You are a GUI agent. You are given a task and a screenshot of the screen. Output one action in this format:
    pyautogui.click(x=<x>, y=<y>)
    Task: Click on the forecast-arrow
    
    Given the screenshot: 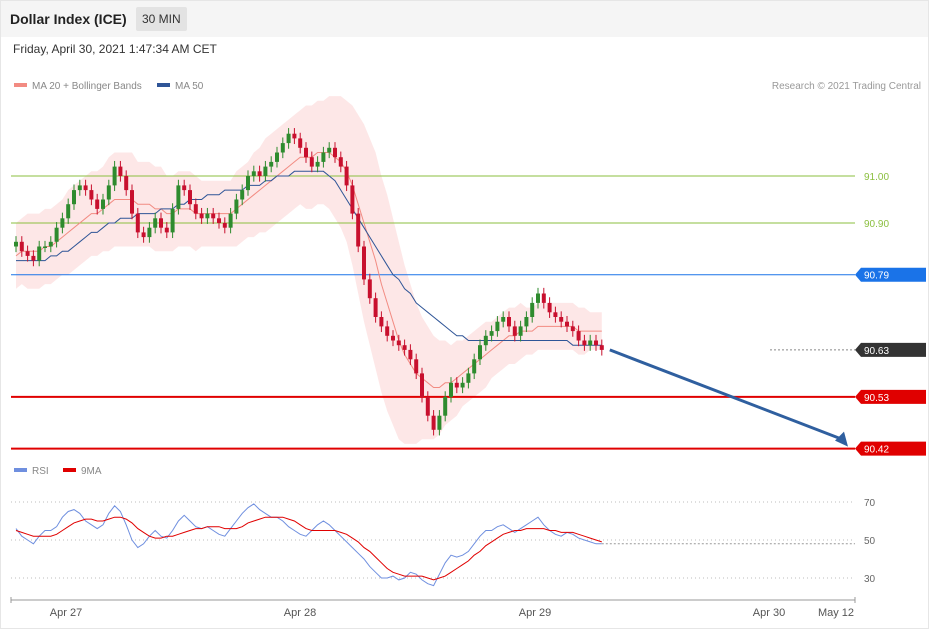 What is the action you would take?
    pyautogui.click(x=726, y=395)
    